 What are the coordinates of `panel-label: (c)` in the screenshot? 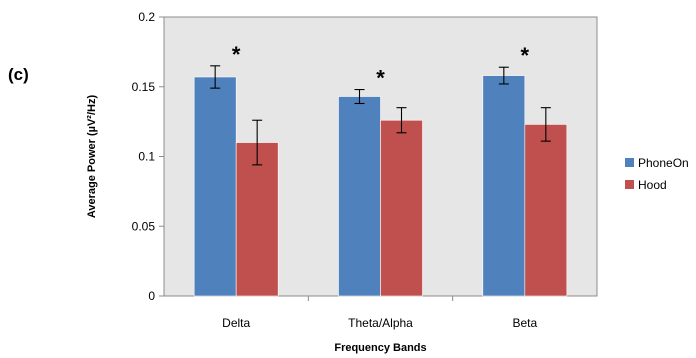 It's located at (18, 74).